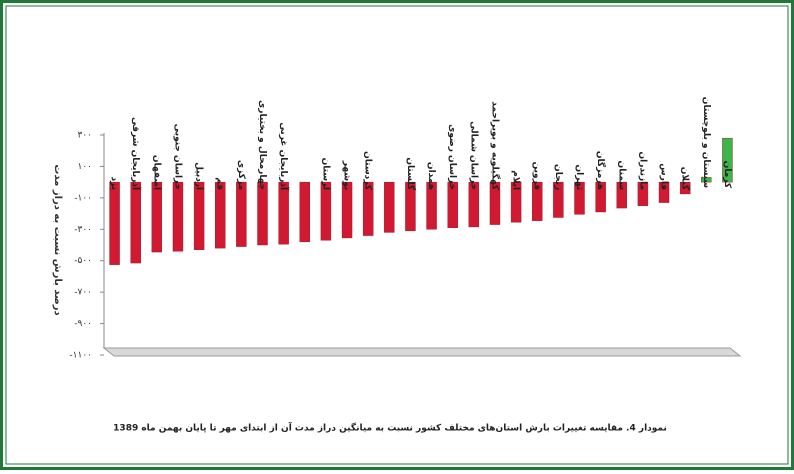  What do you see at coordinates (664, 176) in the screenshot?
I see `x-tick-label: فارس` at bounding box center [664, 176].